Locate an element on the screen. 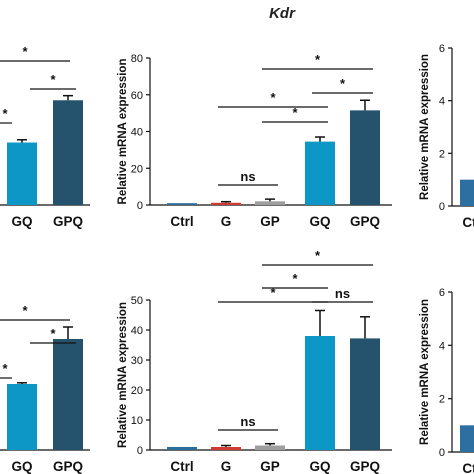 The width and height of the screenshot is (474, 474). y-tick-label: 80 is located at coordinates (137, 59).